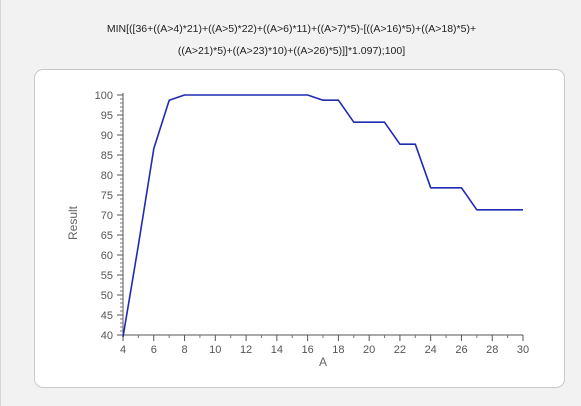 The image size is (581, 406). What do you see at coordinates (107, 276) in the screenshot?
I see `y-tick-label: 55` at bounding box center [107, 276].